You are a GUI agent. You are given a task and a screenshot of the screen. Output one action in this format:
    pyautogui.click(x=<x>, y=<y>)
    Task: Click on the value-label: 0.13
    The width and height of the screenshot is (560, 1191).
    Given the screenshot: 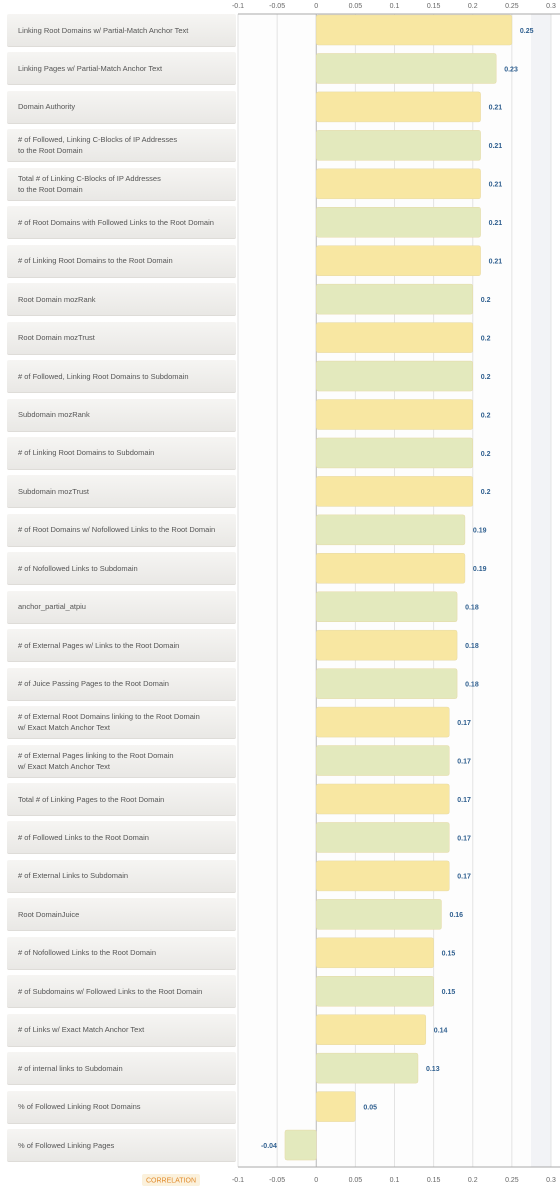 What is the action you would take?
    pyautogui.click(x=433, y=1069)
    